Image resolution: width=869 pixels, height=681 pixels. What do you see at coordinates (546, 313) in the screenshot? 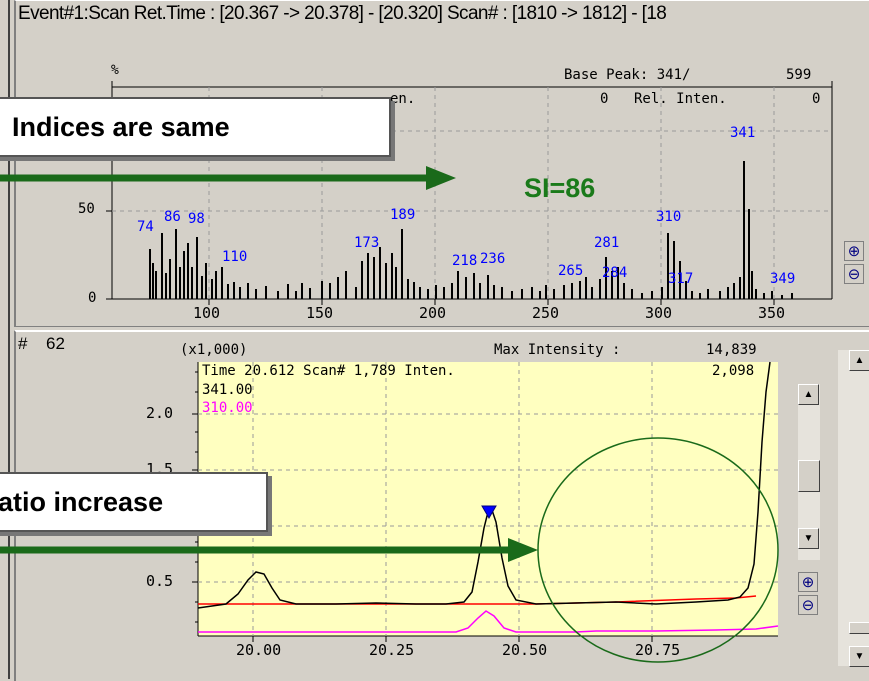
I see `x-tick-250: 250` at bounding box center [546, 313].